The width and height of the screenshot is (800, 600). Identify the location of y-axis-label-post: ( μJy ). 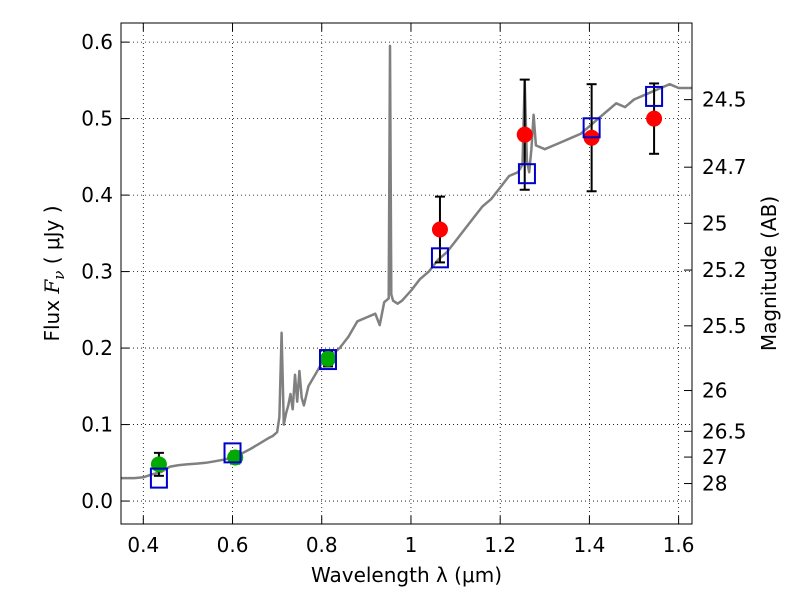
(52, 237).